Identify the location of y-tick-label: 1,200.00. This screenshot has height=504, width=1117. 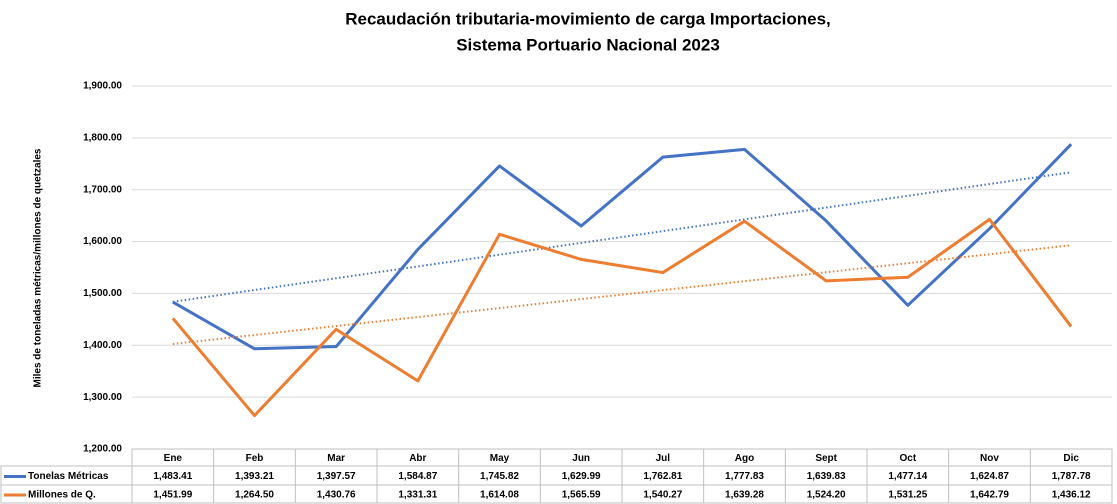
(102, 449).